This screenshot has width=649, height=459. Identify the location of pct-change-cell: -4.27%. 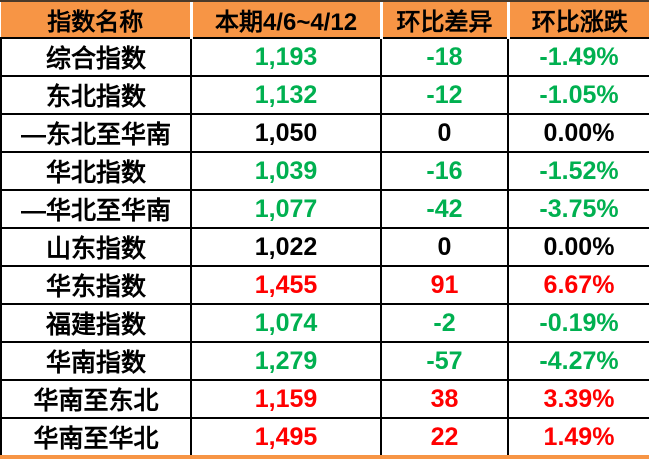
(578, 361).